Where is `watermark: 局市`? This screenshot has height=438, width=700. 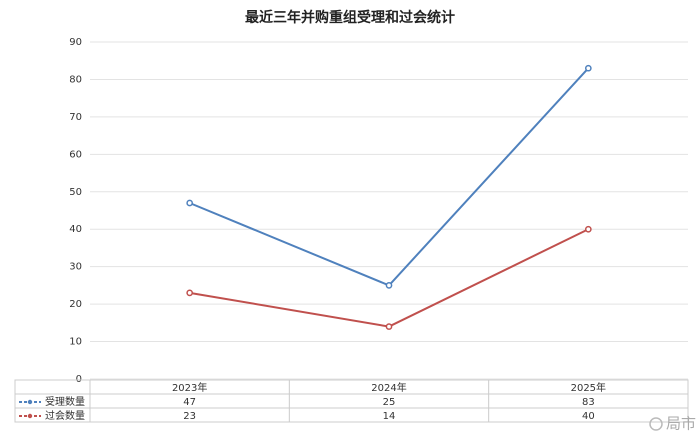
watermark: 局市 is located at coordinates (681, 424).